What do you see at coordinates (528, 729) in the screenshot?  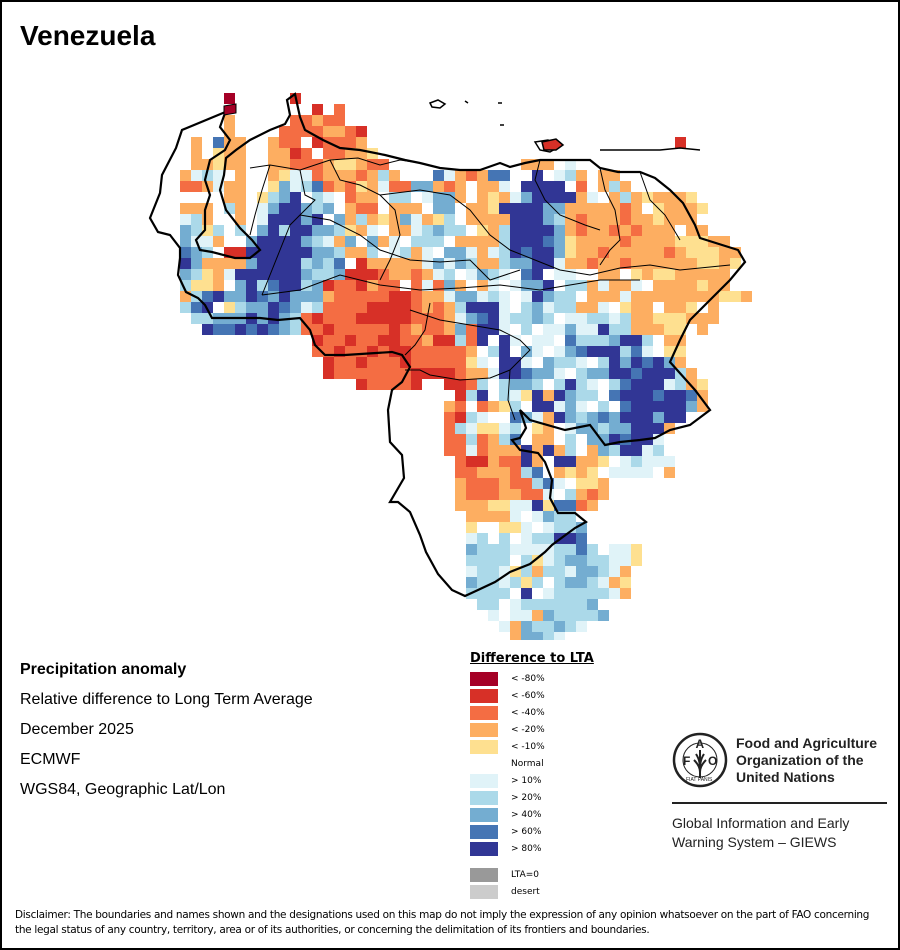 I see `legend-label: < -20%` at bounding box center [528, 729].